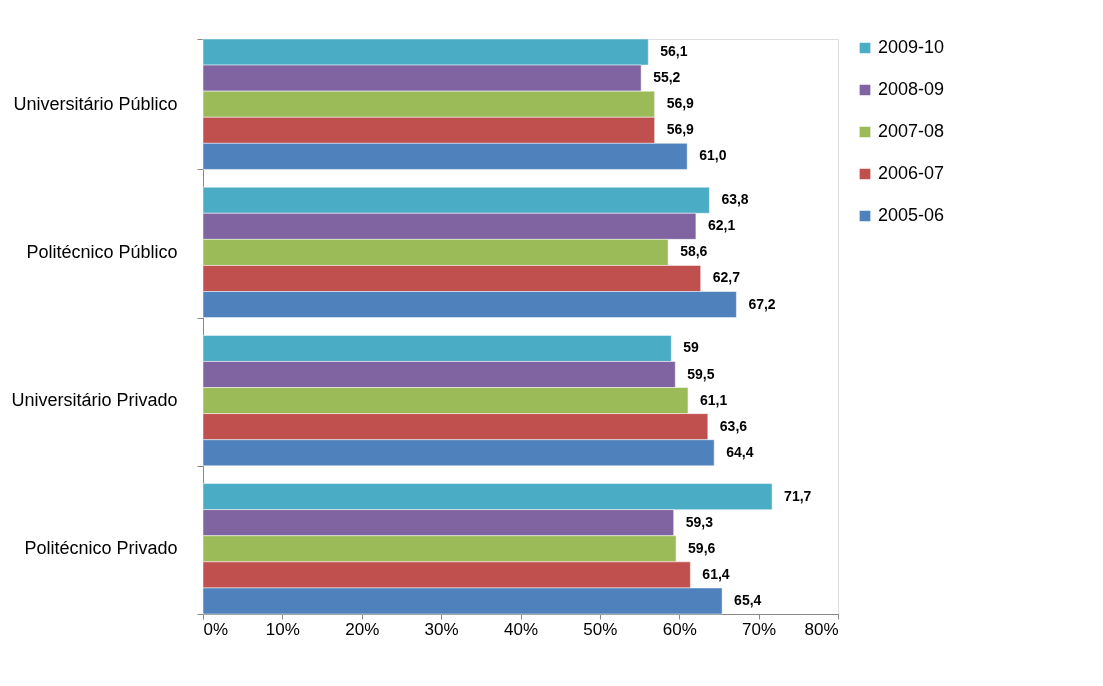 This screenshot has width=1103, height=686. I want to click on x-tick-label: 50%, so click(600, 629).